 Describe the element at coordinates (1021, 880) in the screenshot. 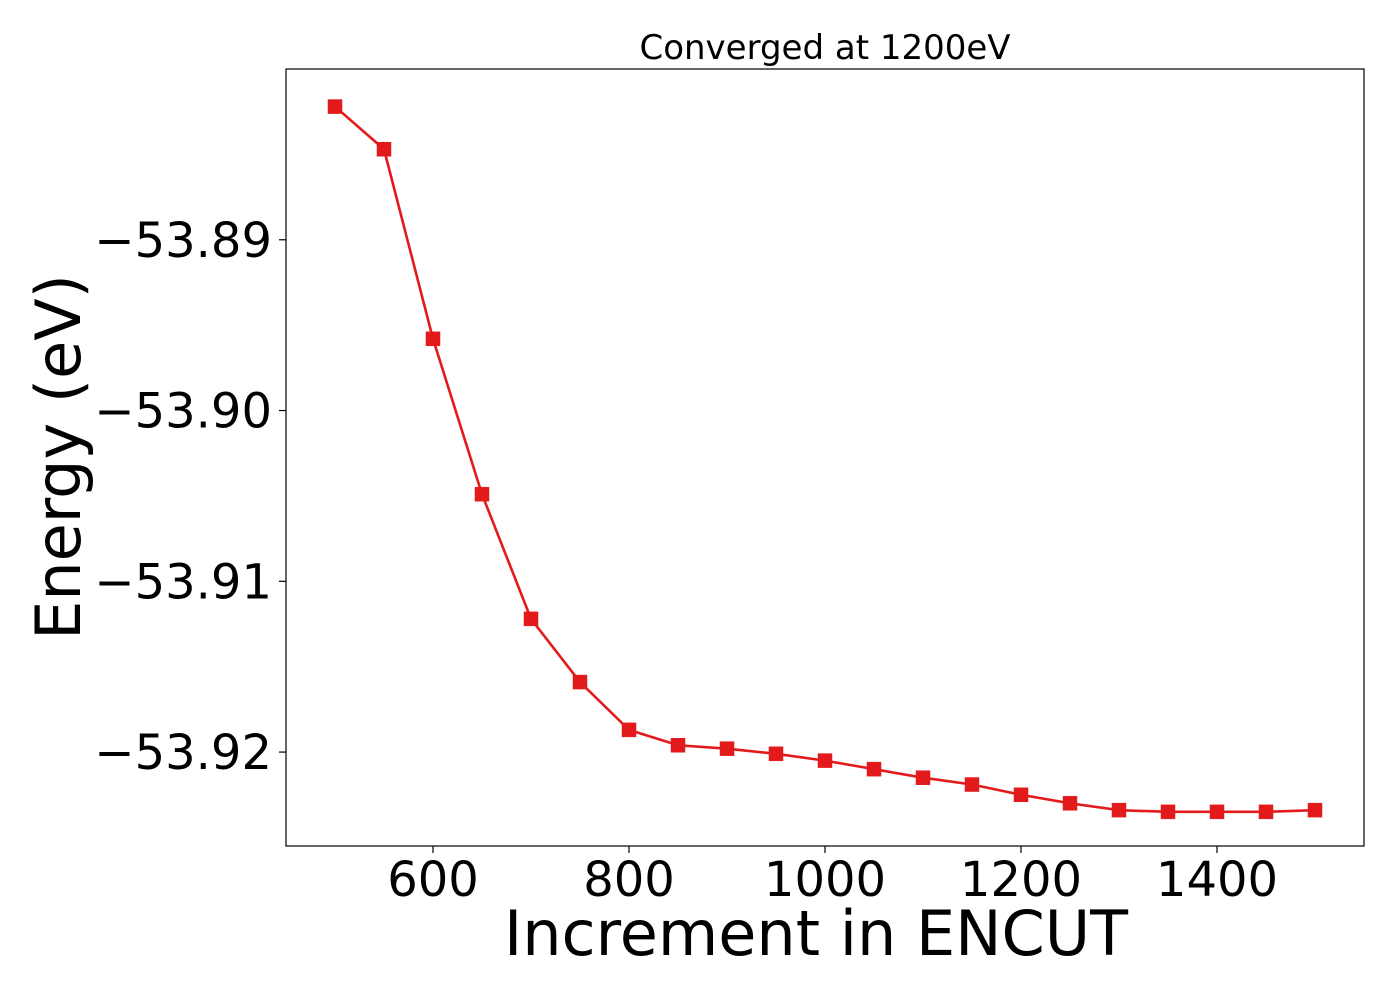

I see `x-tick-label: 1200` at that location.